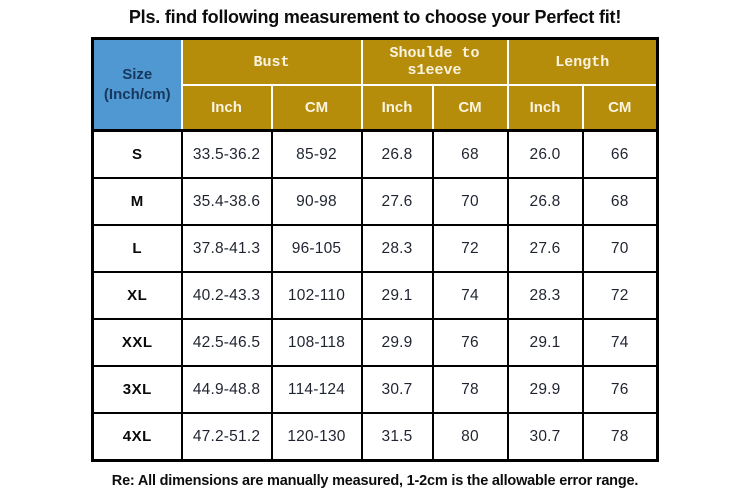 The width and height of the screenshot is (750, 500). I want to click on measurement-cell: 96-105, so click(316, 248).